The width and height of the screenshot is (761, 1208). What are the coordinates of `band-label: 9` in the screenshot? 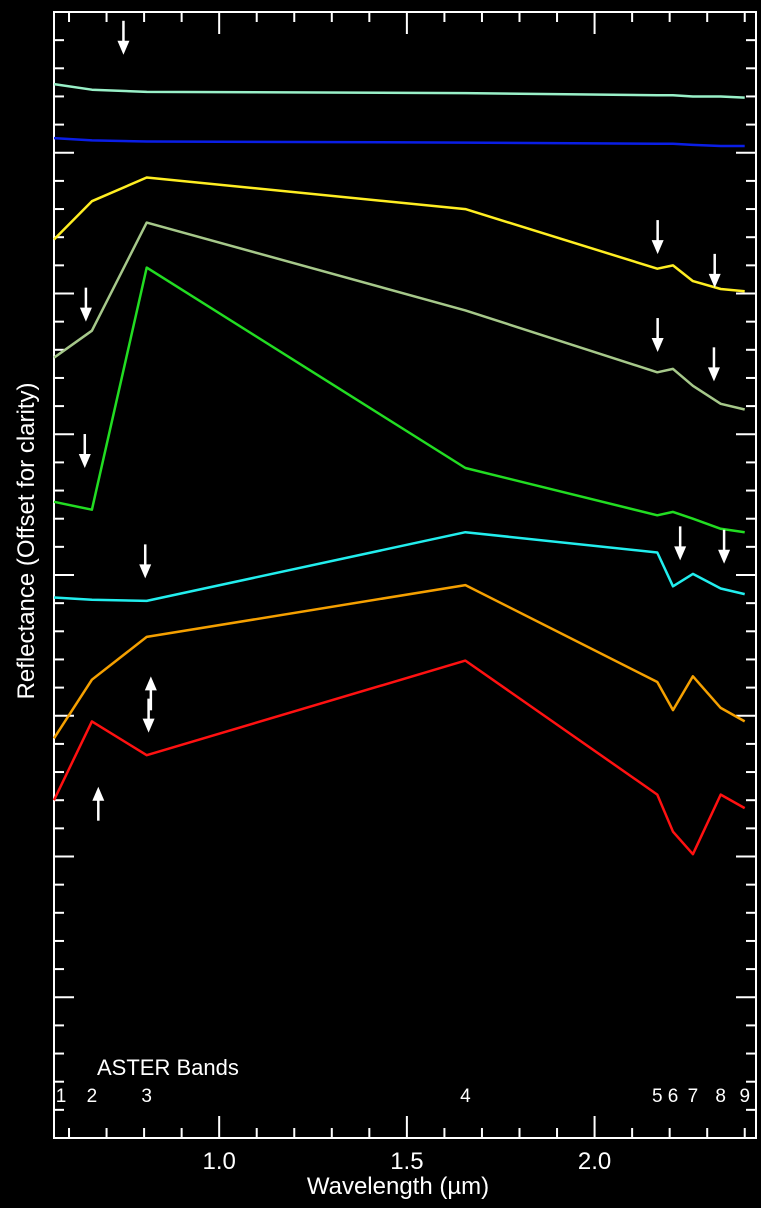 It's located at (744, 1096).